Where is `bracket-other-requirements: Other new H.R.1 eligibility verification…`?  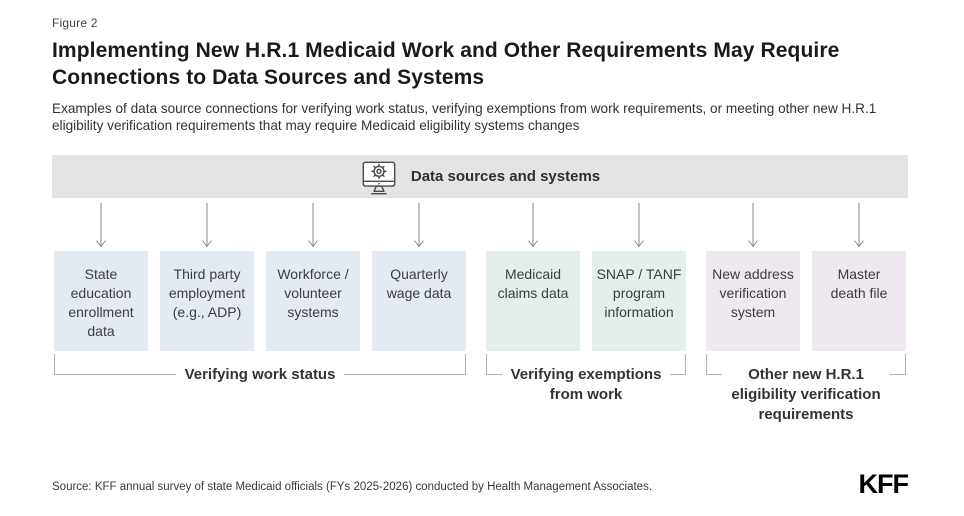 bracket-other-requirements: Other new H.R.1 eligibility verification… is located at coordinates (806, 389).